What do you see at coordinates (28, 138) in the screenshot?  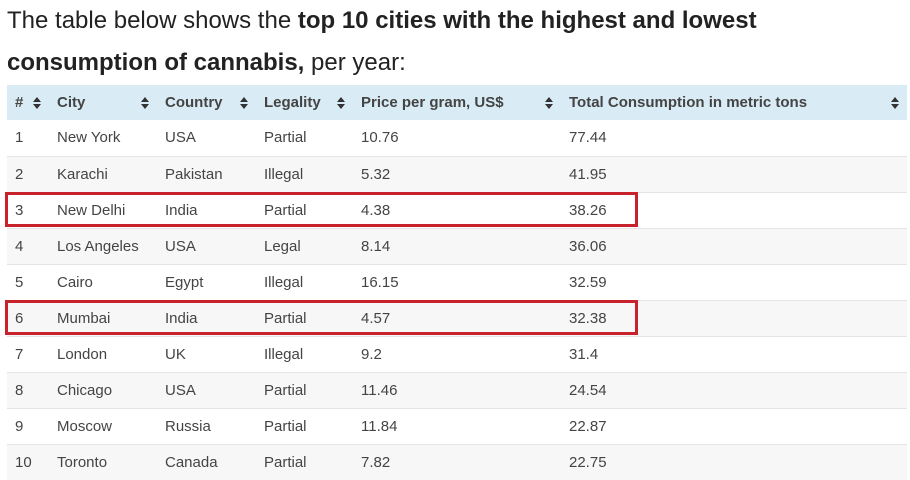 I see `cell-number: 1` at bounding box center [28, 138].